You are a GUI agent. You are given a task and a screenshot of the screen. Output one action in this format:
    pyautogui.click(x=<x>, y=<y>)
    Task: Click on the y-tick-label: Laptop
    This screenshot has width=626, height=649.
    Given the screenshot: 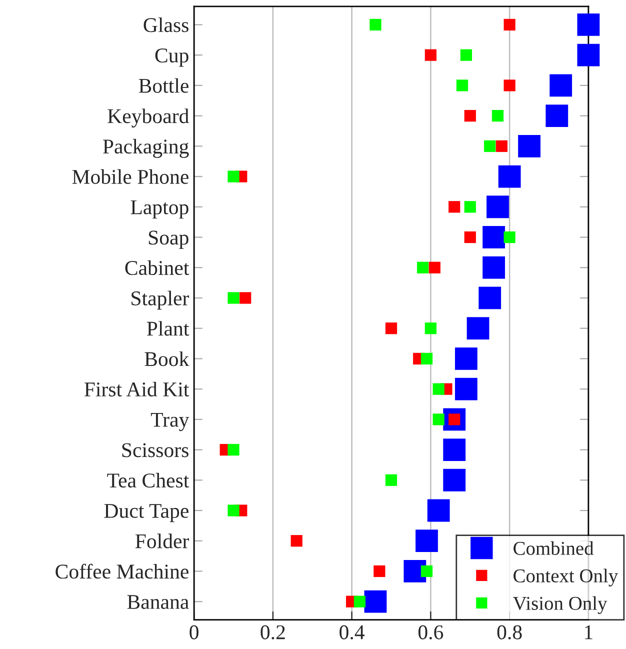 What is the action you would take?
    pyautogui.click(x=159, y=209)
    